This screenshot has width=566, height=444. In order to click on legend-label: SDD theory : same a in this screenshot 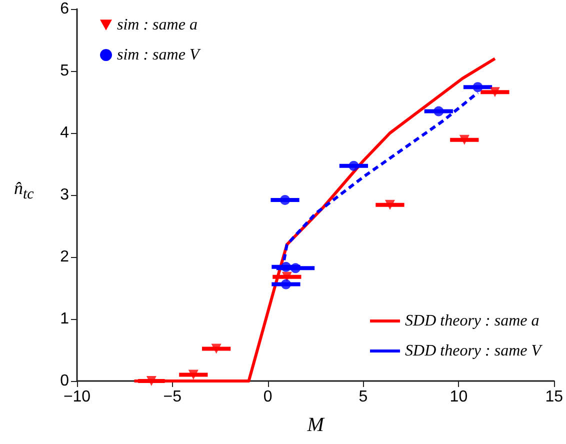, I will do `click(472, 321)`.